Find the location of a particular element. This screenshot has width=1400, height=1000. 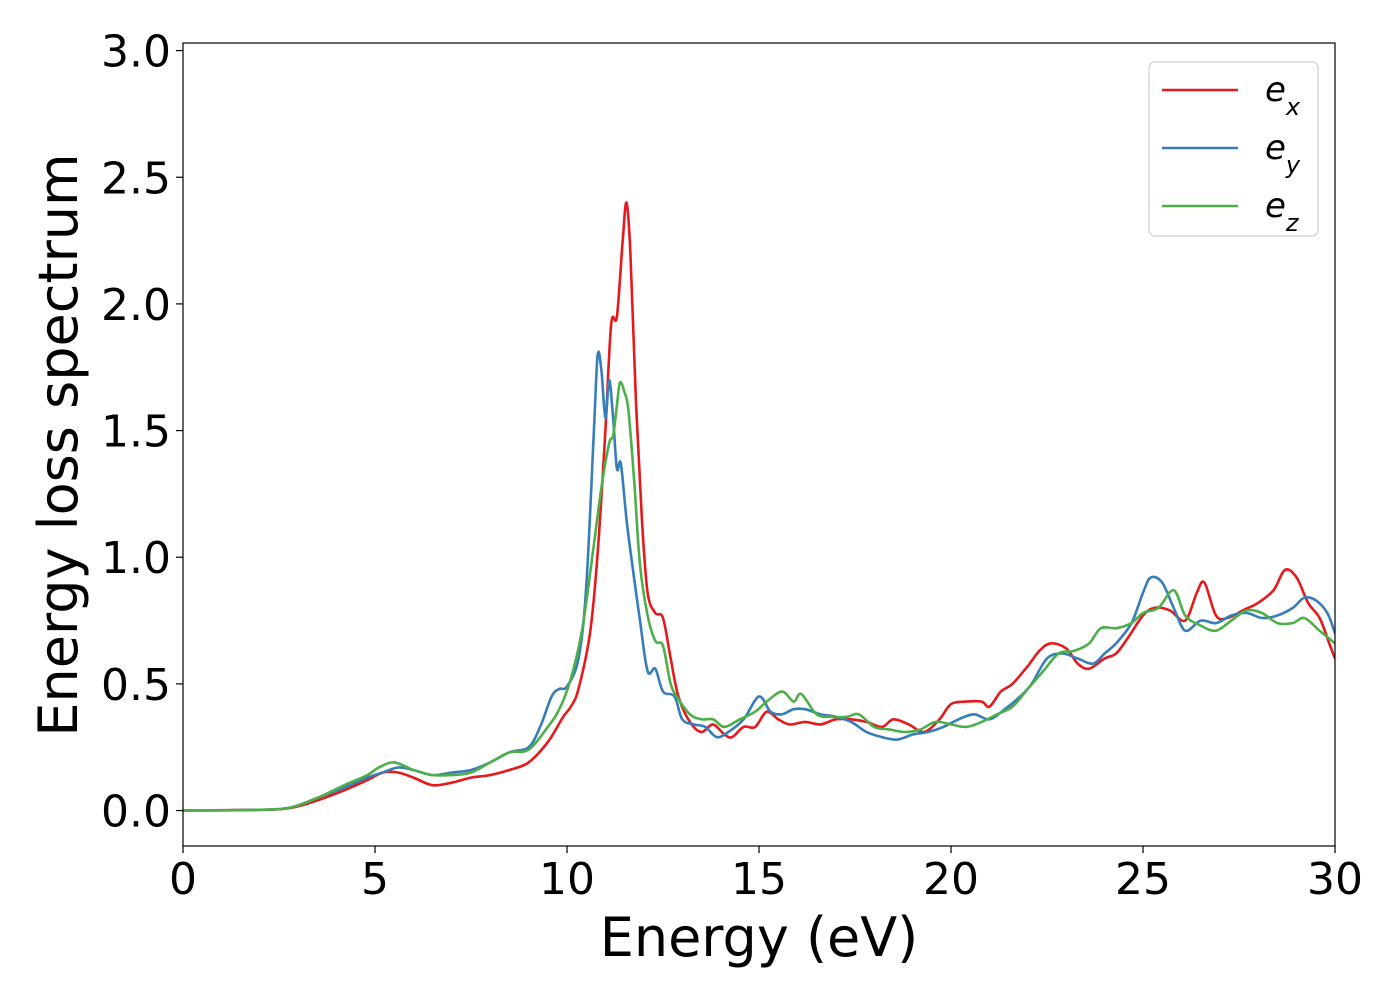

x-tick-label: 10 is located at coordinates (567, 879).